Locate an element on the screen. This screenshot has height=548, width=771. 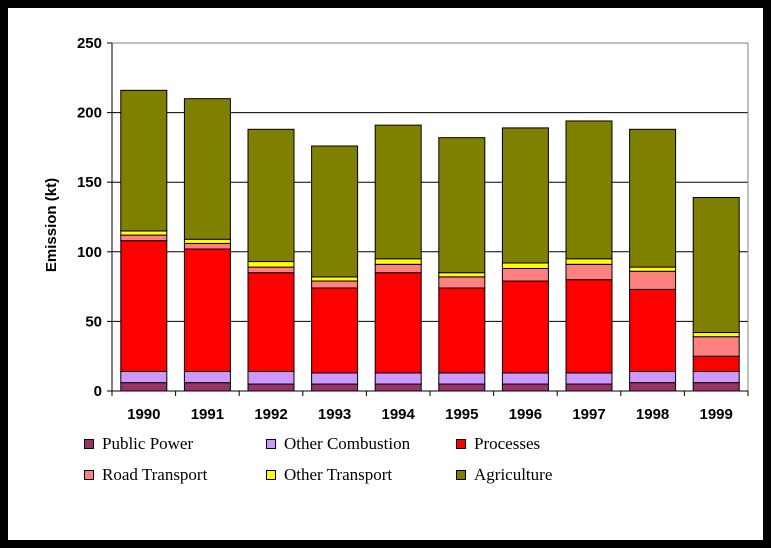
x-tick-label: 1993 is located at coordinates (334, 414).